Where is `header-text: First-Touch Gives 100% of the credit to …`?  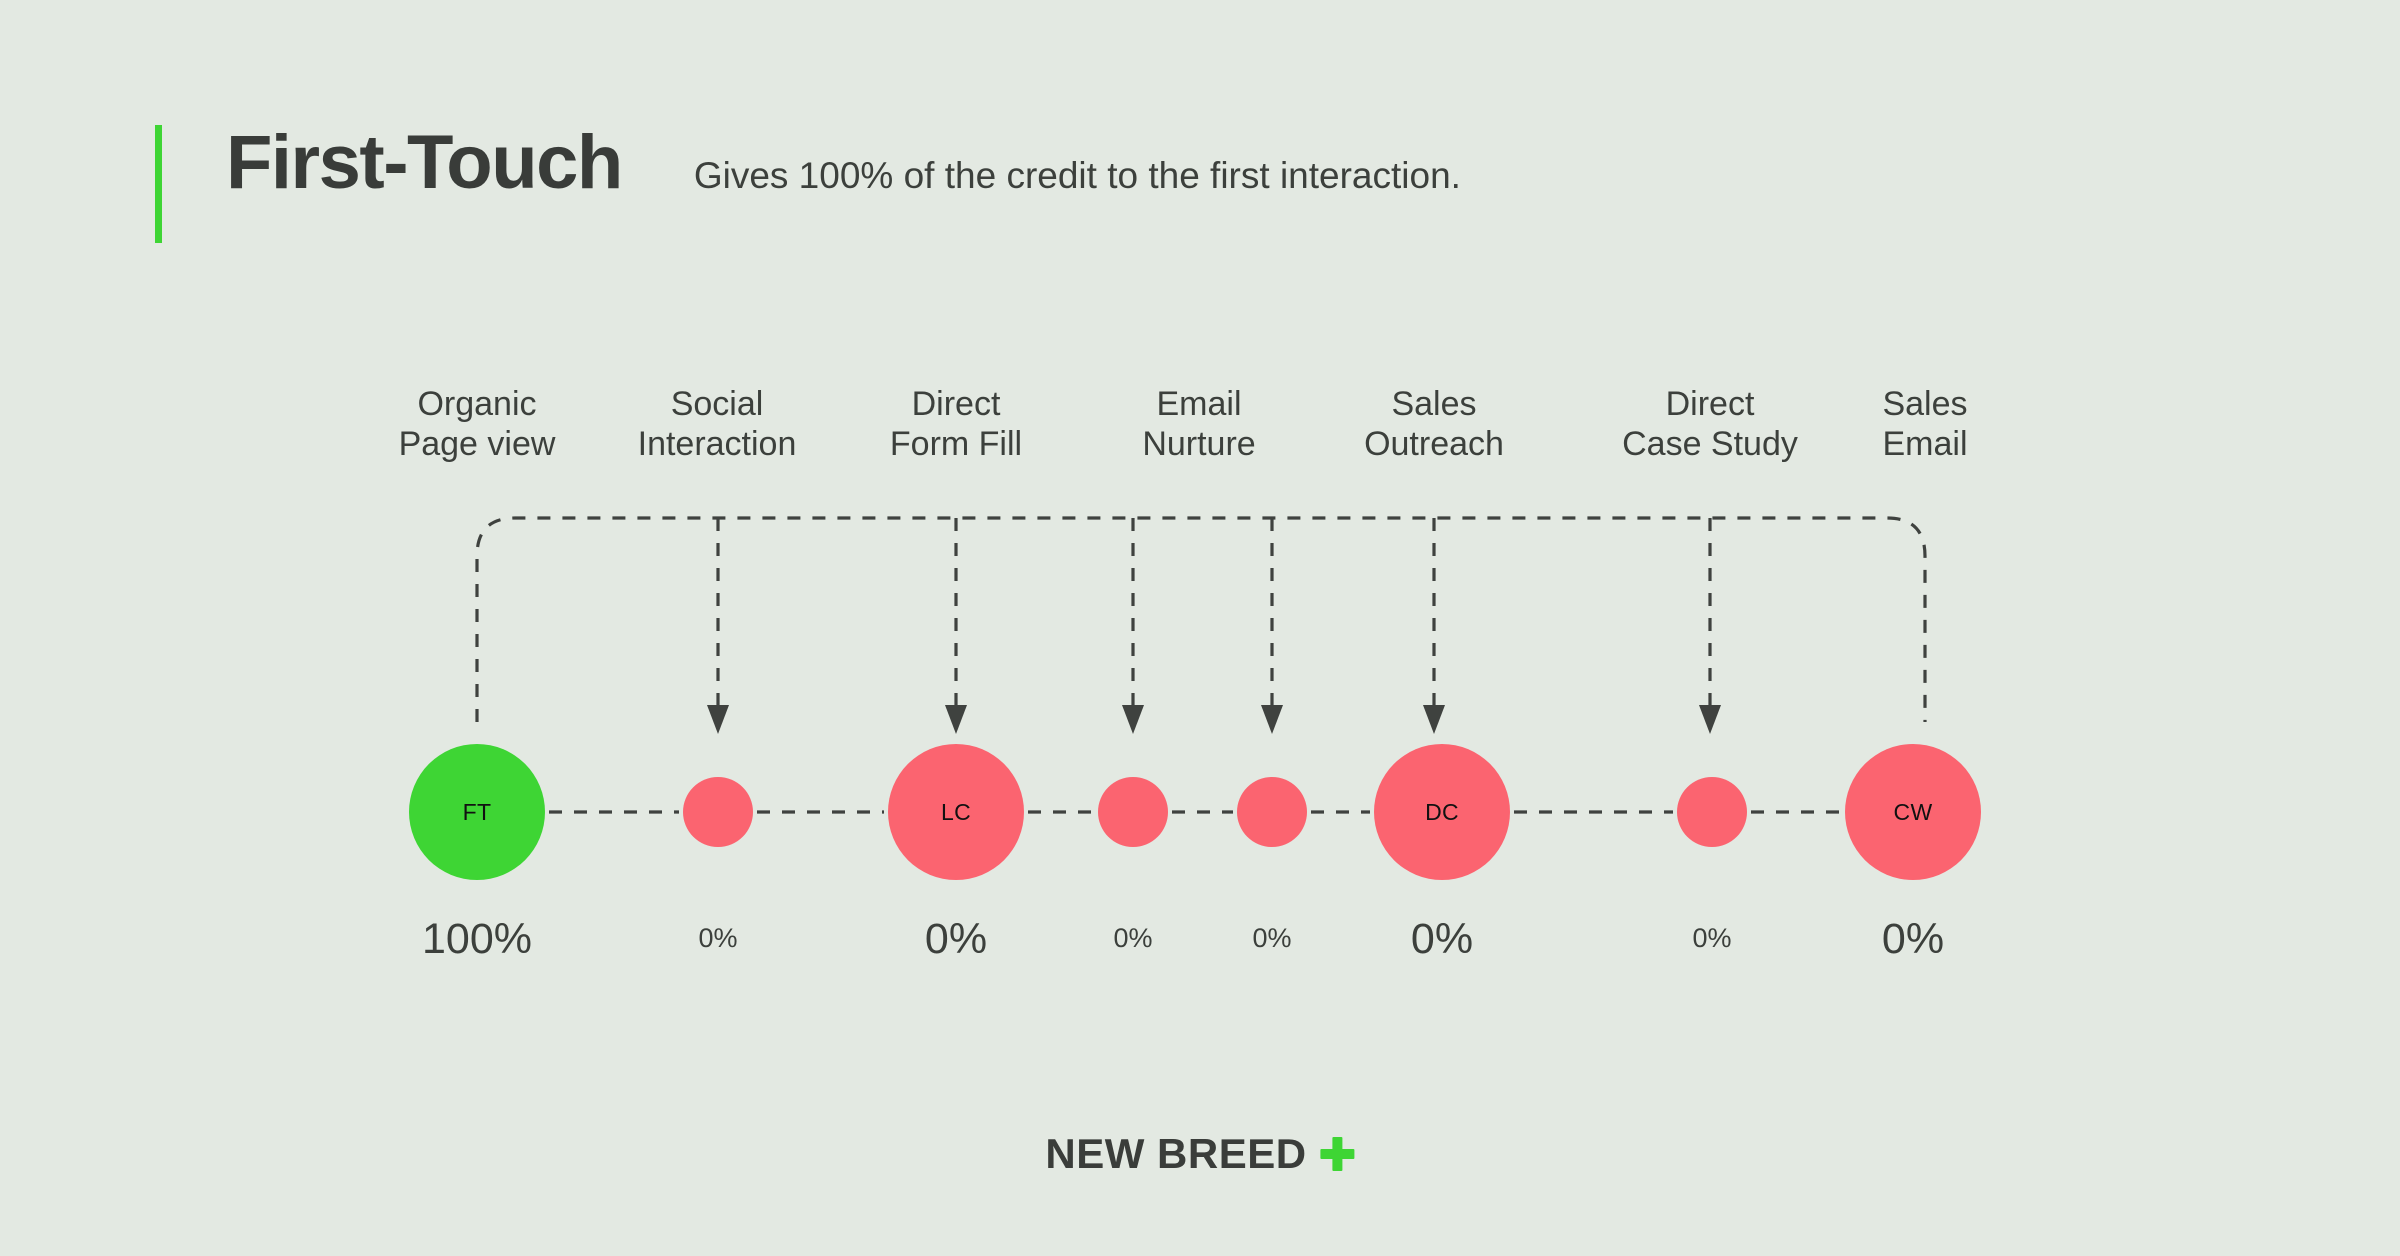 header-text: First-Touch Gives 100% of the credit to … is located at coordinates (811, 163).